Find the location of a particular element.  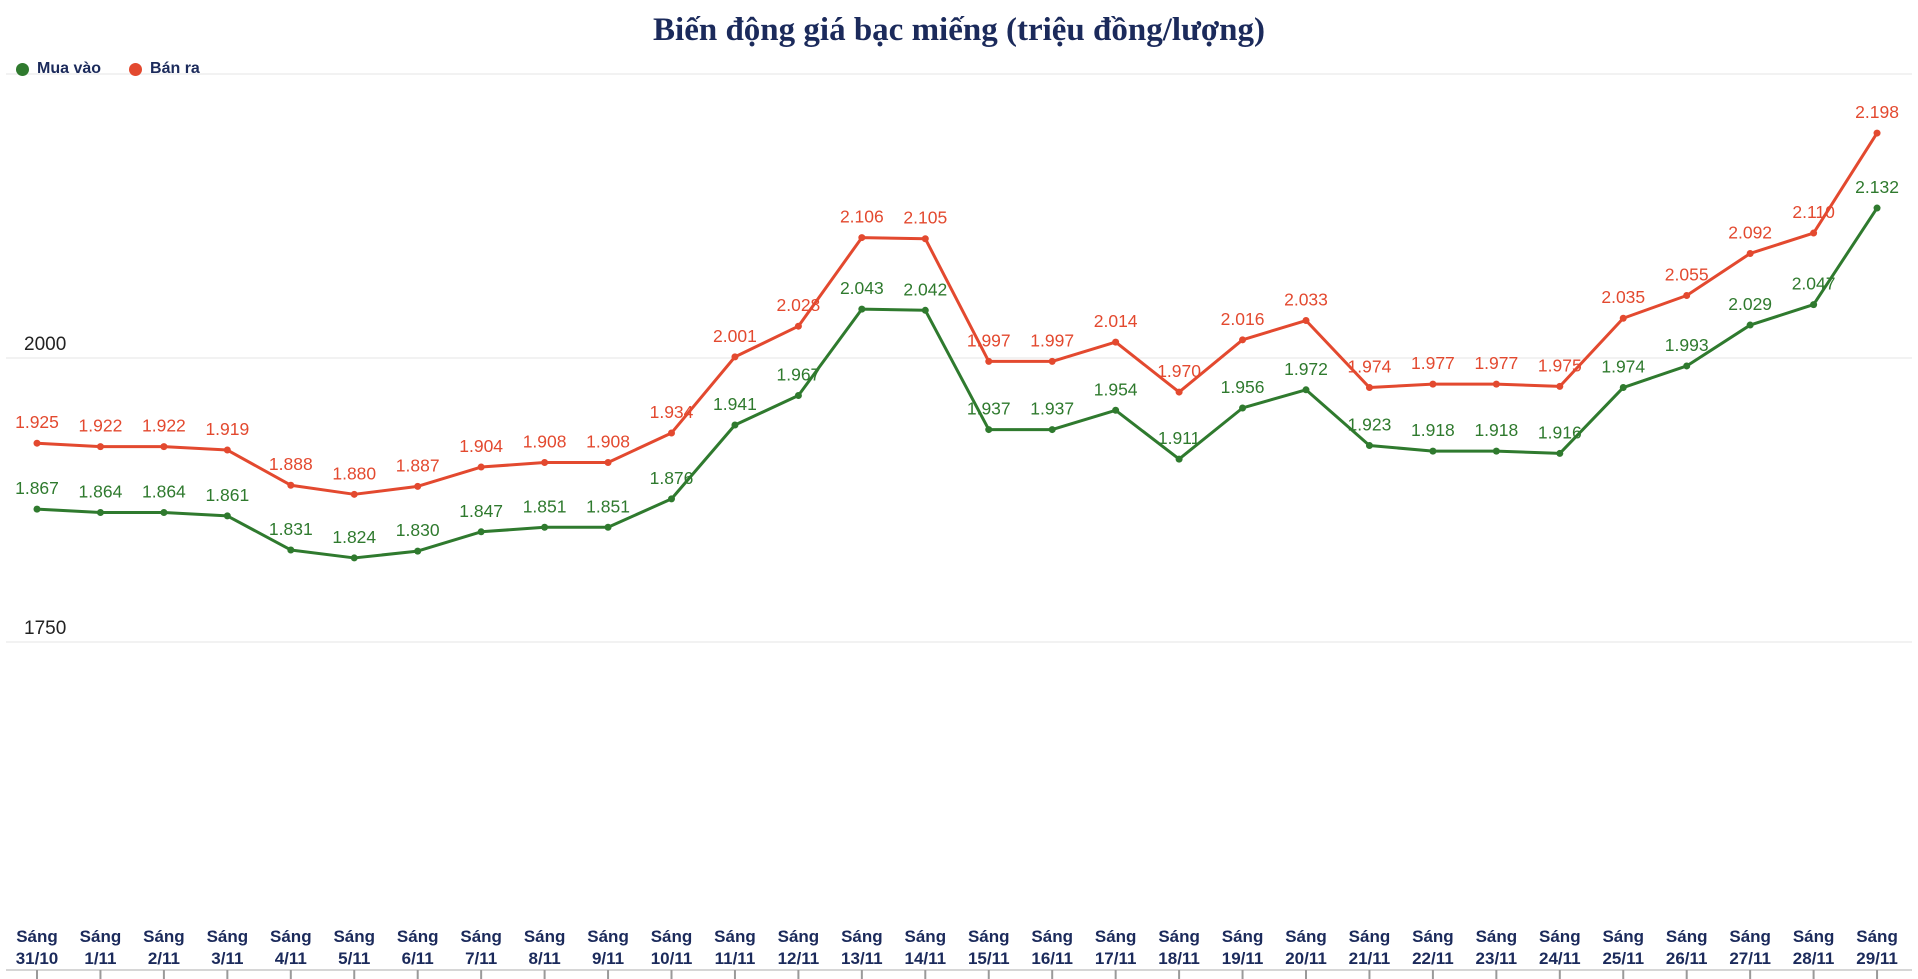

x-label-date: 24/11 is located at coordinates (1560, 958).